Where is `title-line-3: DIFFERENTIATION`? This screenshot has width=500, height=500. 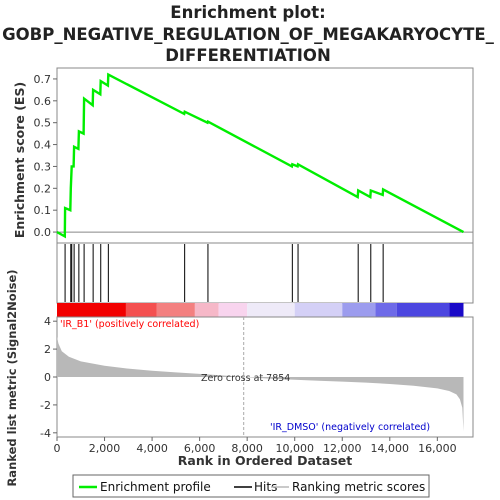
title-line-3: DIFFERENTIATION is located at coordinates (248, 55).